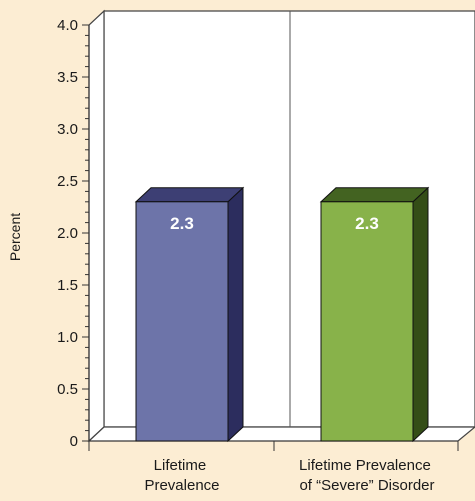 This screenshot has height=501, width=475. What do you see at coordinates (181, 475) in the screenshot?
I see `x-category-label-1: Lifetime Prevalence` at bounding box center [181, 475].